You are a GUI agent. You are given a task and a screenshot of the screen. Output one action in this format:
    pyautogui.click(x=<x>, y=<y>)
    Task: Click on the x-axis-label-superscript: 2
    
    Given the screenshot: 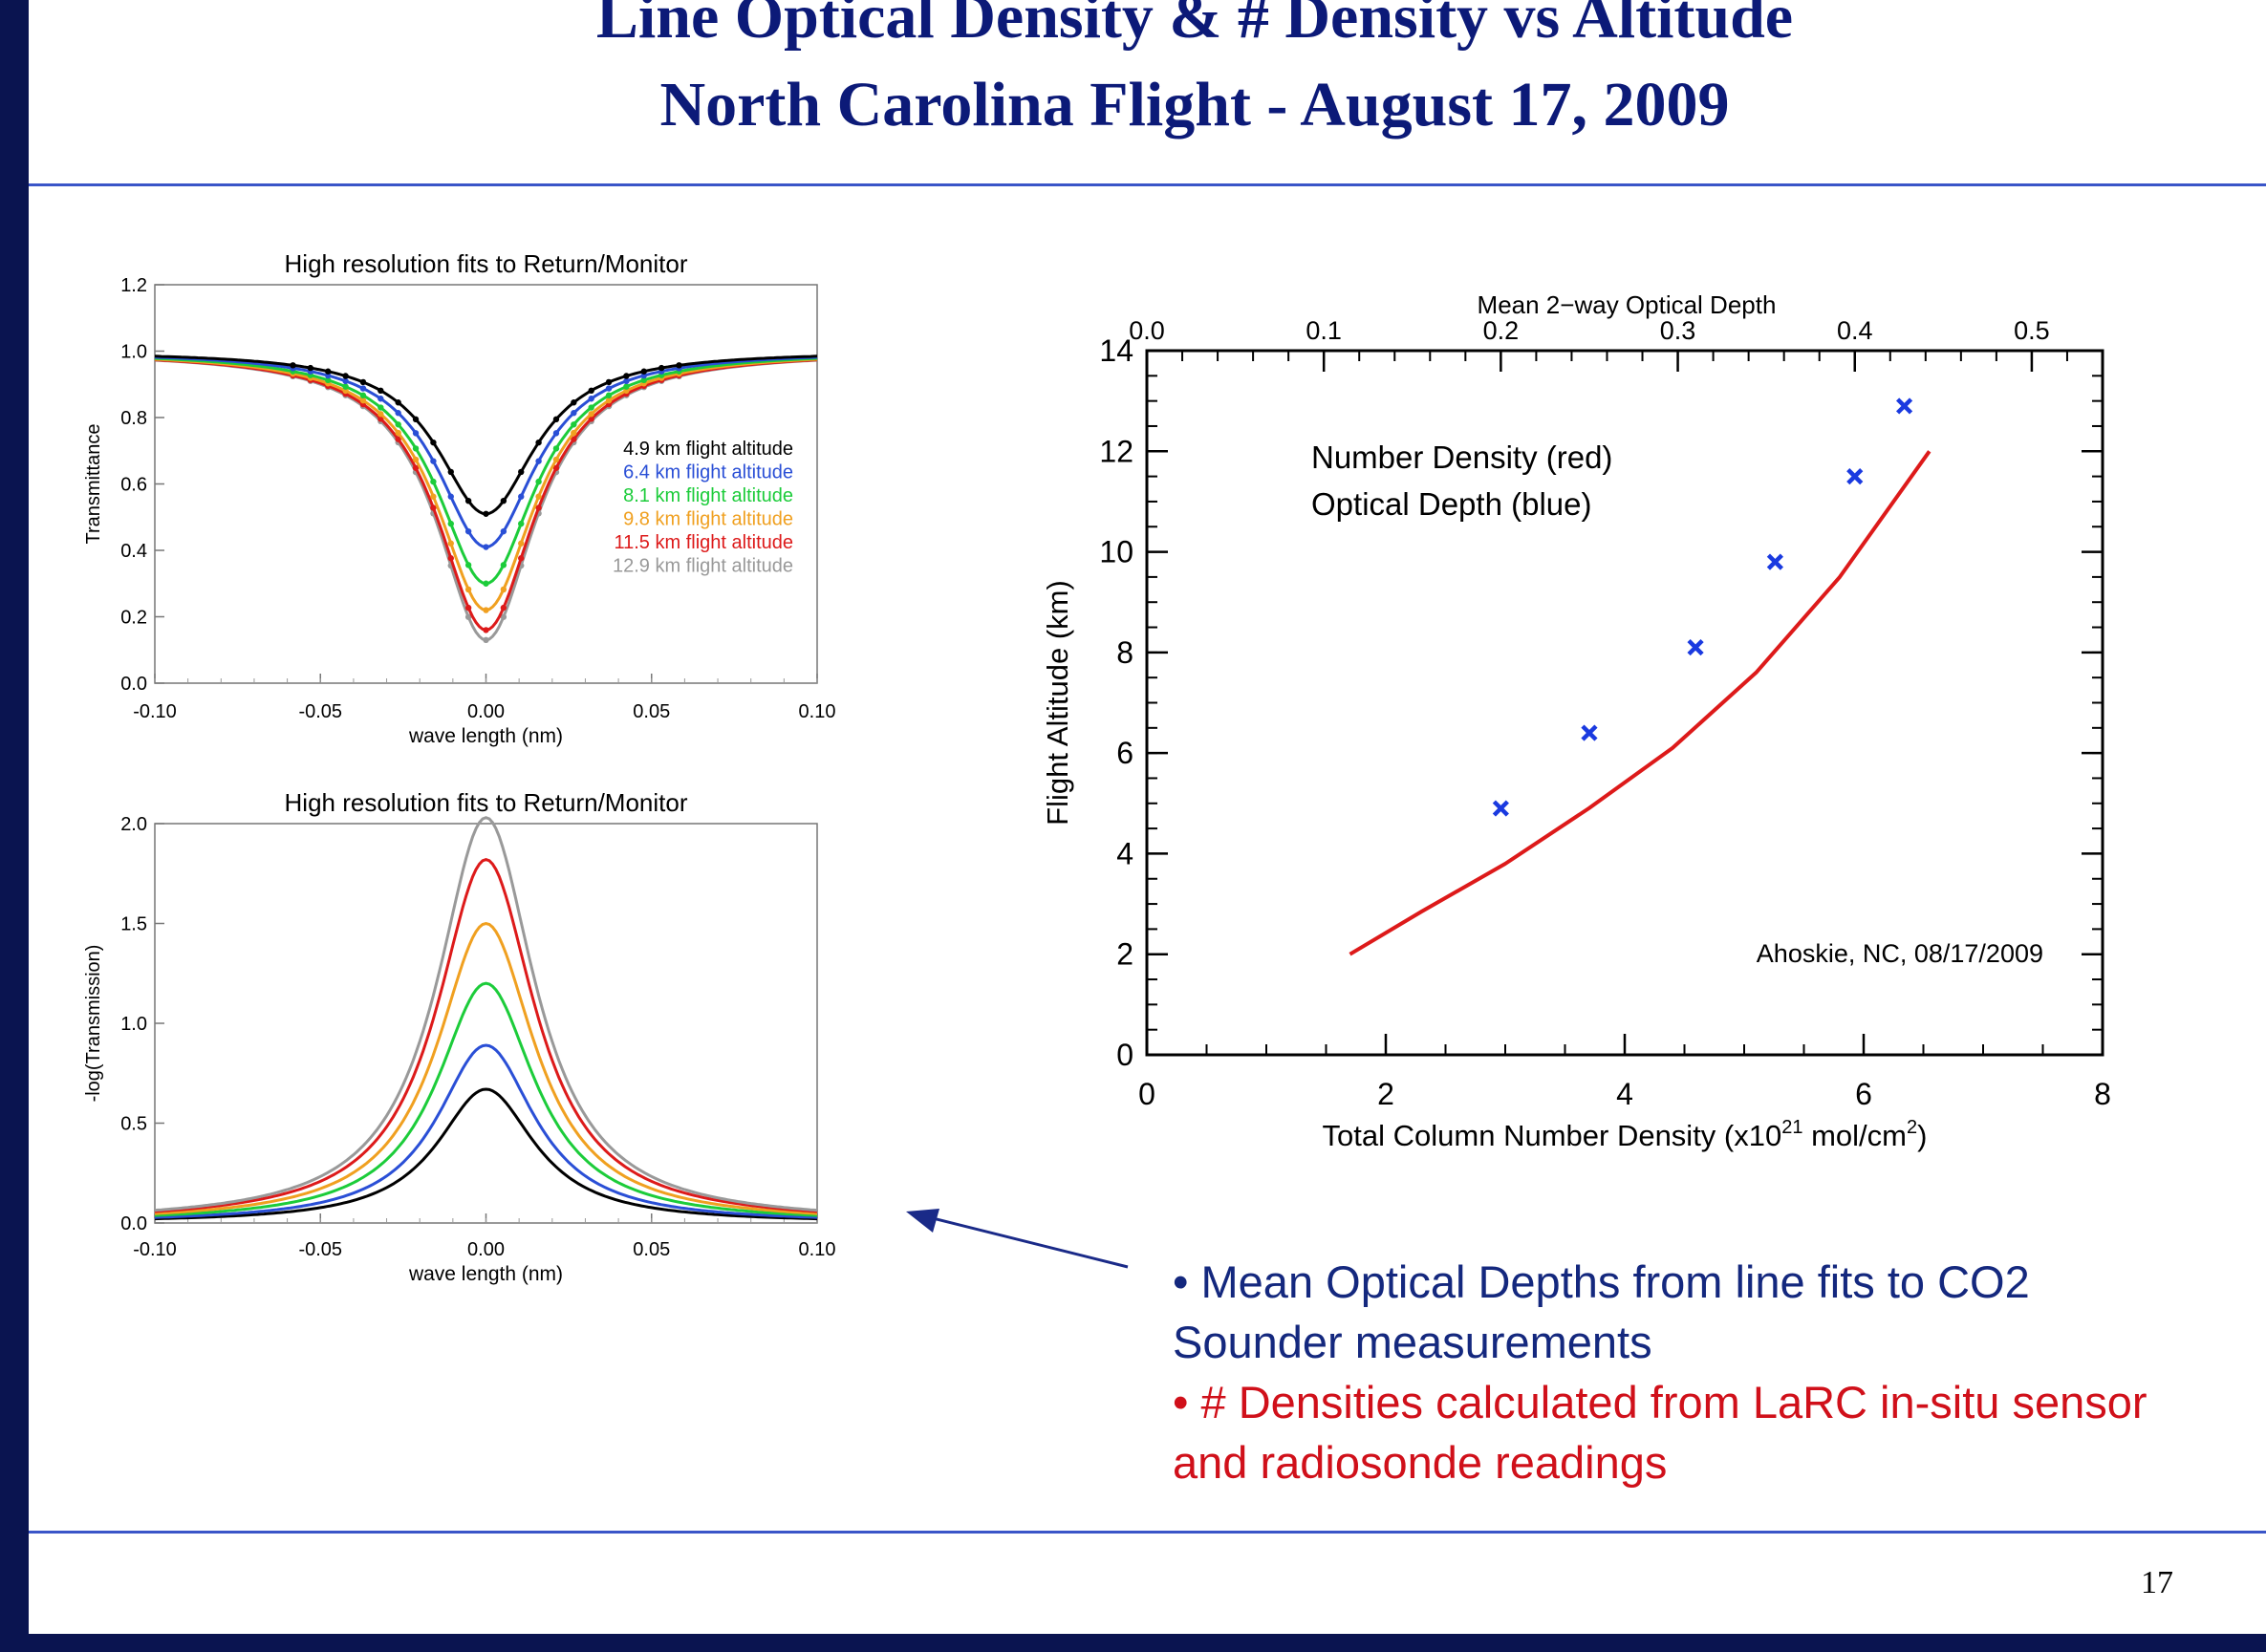 What is the action you would take?
    pyautogui.click(x=1912, y=1128)
    